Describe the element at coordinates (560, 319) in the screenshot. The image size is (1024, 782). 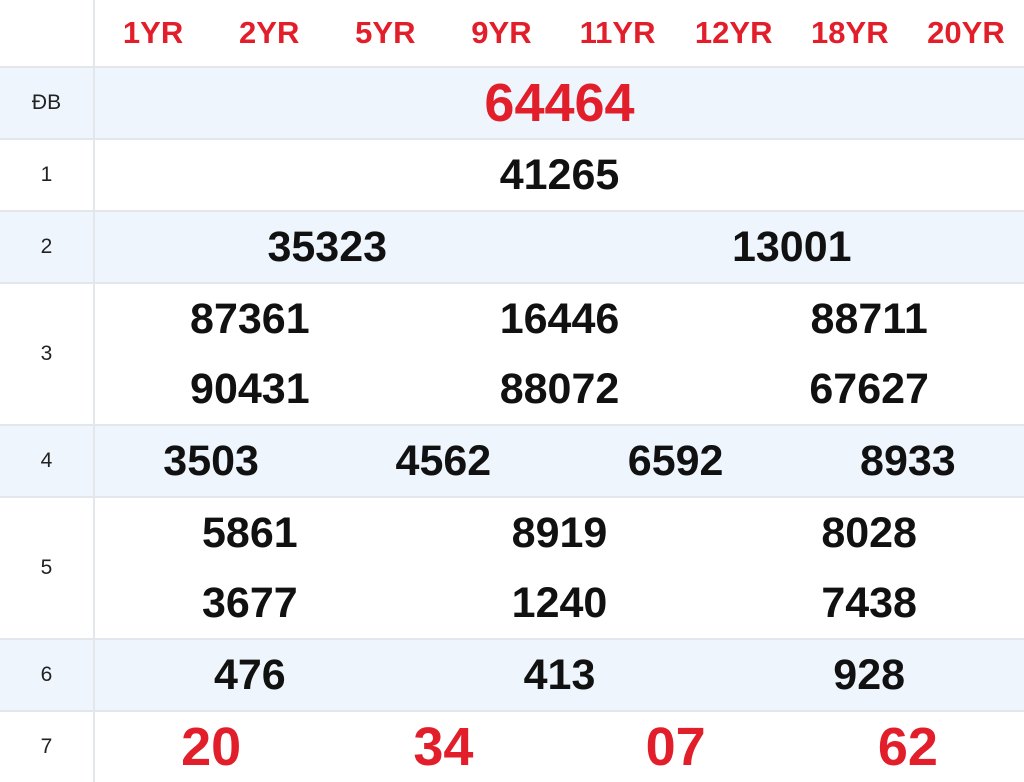
I see `prize-number: 16446` at that location.